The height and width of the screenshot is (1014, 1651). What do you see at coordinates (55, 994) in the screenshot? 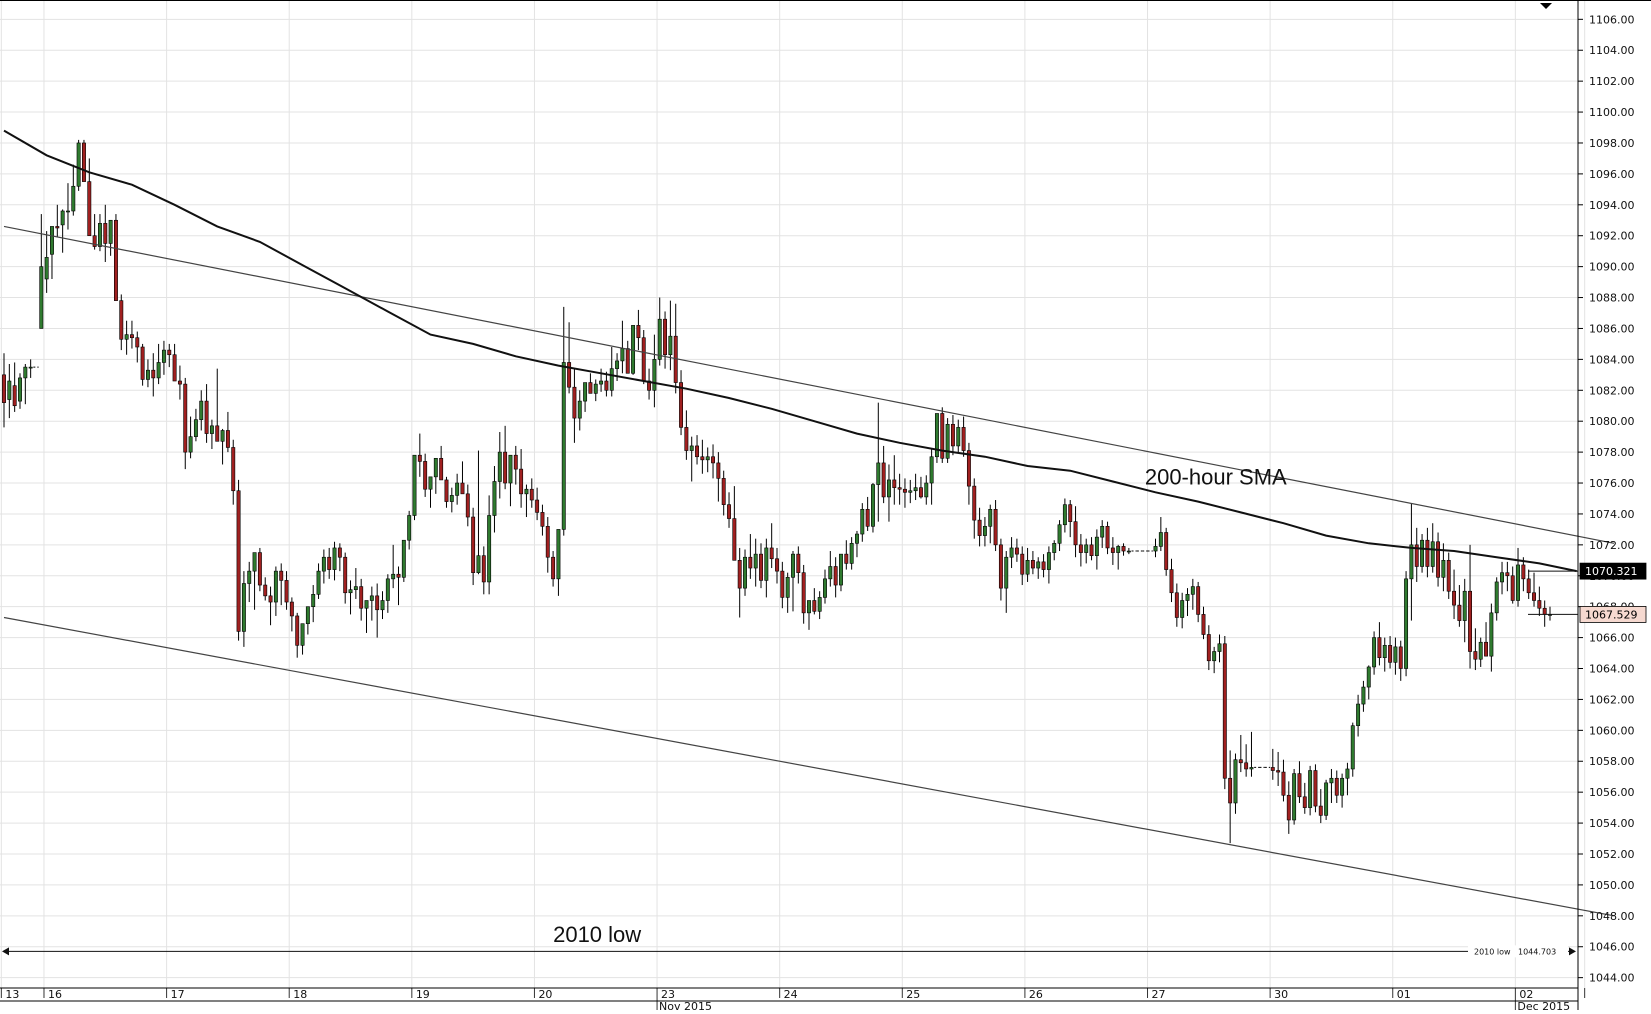
I see `x-tick-label: 16` at bounding box center [55, 994].